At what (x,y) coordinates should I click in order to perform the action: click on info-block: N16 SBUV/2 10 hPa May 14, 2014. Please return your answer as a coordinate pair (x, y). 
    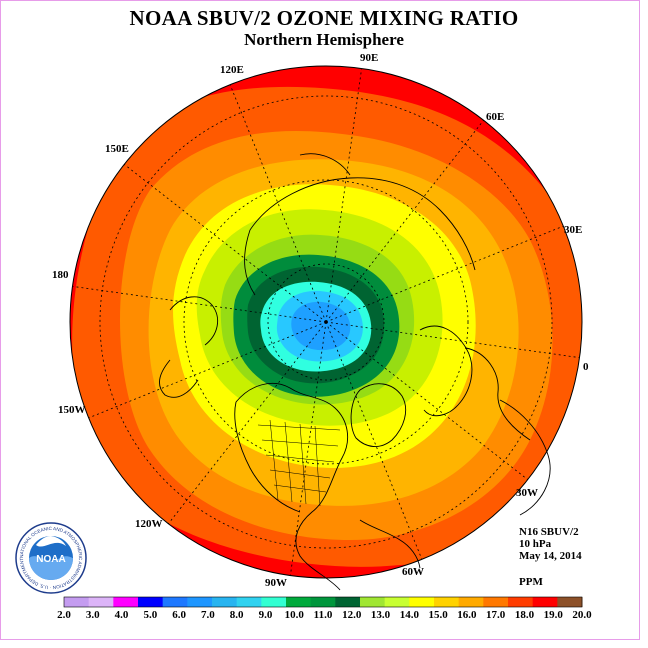
    Looking at the image, I should click on (550, 544).